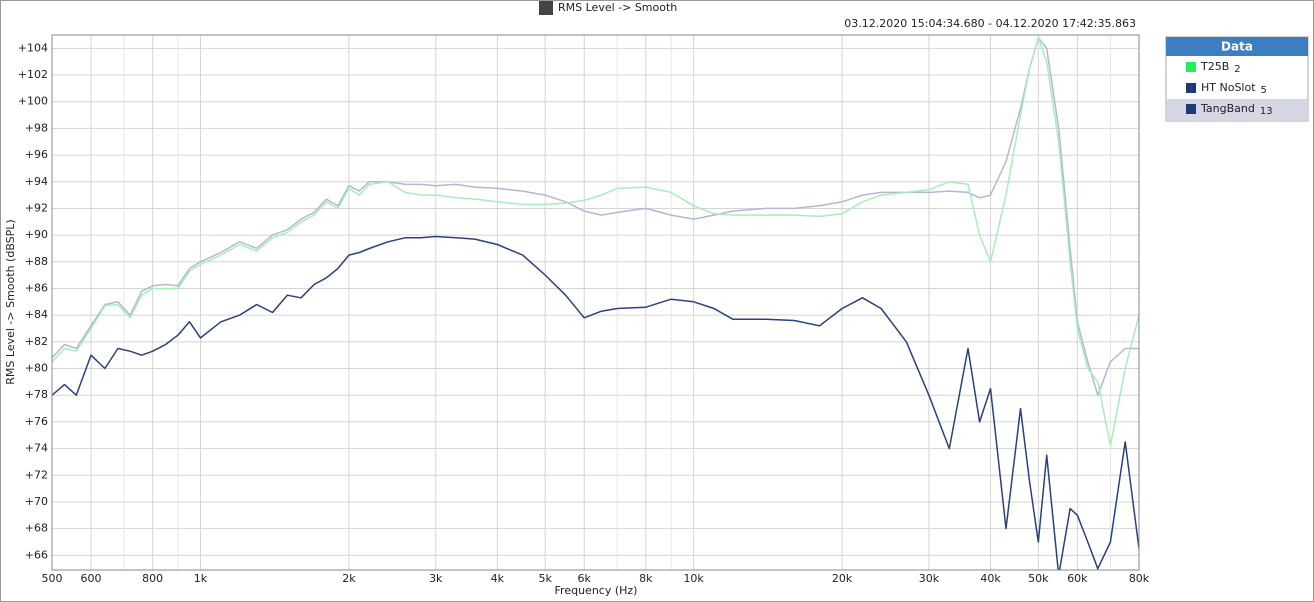  I want to click on y-tick-label: +96, so click(36, 154).